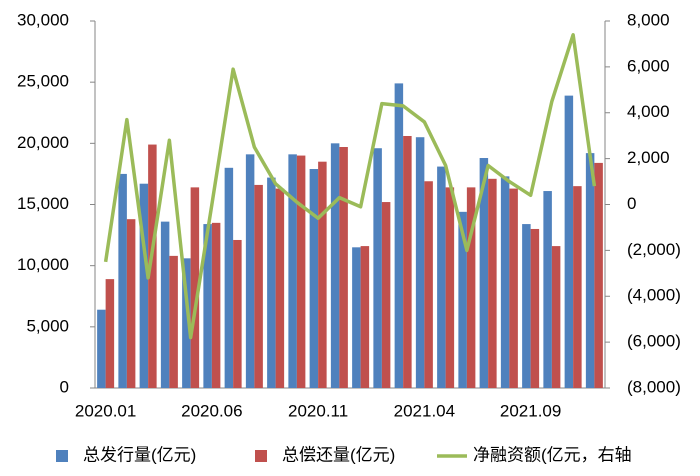  Describe the element at coordinates (631, 203) in the screenshot. I see `y2-tick-label: 0` at that location.